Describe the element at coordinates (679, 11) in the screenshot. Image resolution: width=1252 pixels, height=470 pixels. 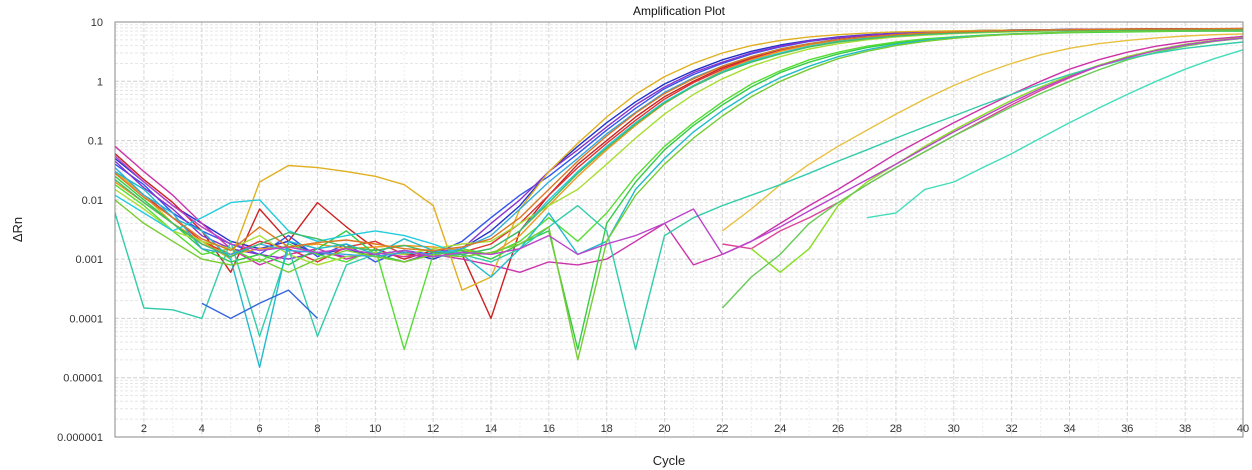
I see `chart-title: Amplification Plot` at that location.